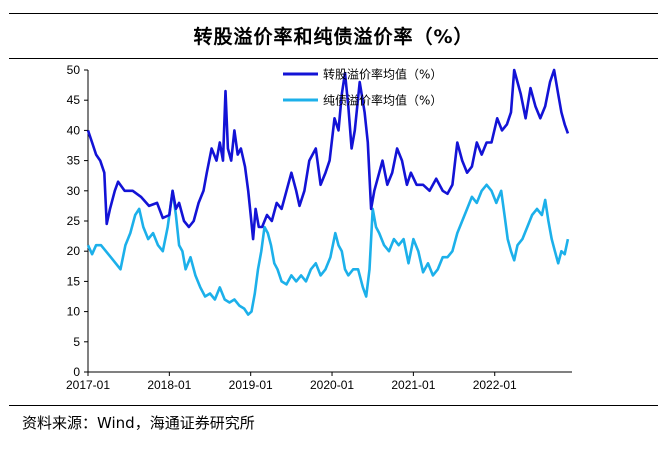 Image resolution: width=667 pixels, height=457 pixels. What do you see at coordinates (74, 251) in the screenshot?
I see `y-tick-label: 20` at bounding box center [74, 251].